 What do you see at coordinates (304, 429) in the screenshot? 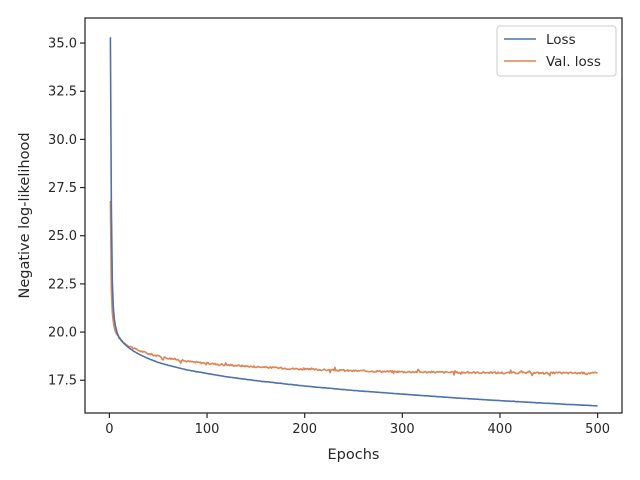
I see `x-tick-label: 200` at bounding box center [304, 429].